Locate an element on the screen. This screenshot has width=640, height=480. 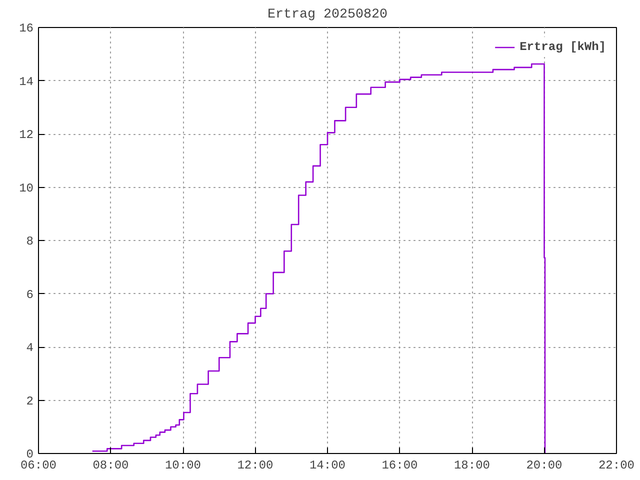
y-tick-label: 4 is located at coordinates (30, 348).